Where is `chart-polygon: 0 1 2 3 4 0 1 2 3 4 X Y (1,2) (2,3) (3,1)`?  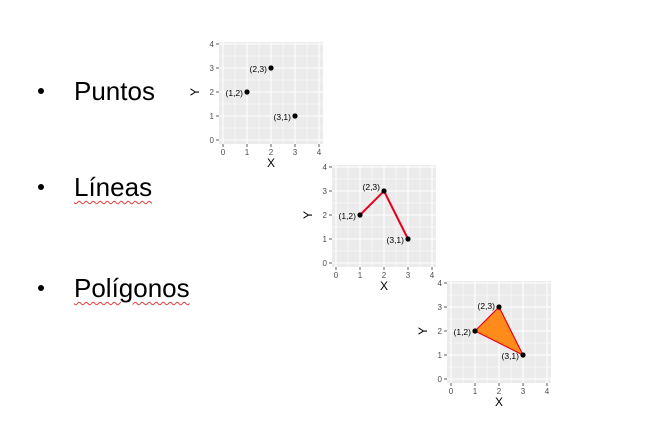
chart-polygon: 0 1 2 3 4 0 1 2 3 4 X Y (1,2) (2,3) (3,1) is located at coordinates (483, 344).